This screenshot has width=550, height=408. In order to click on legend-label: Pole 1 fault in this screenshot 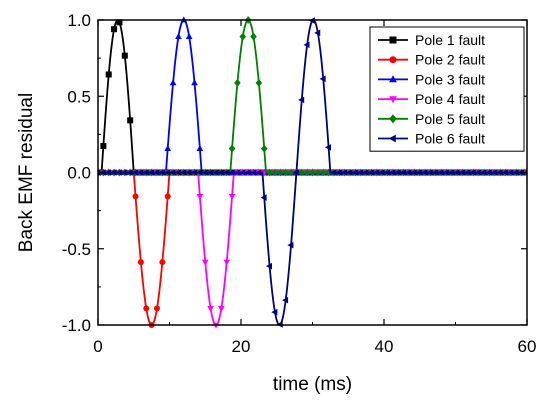, I will do `click(450, 40)`.